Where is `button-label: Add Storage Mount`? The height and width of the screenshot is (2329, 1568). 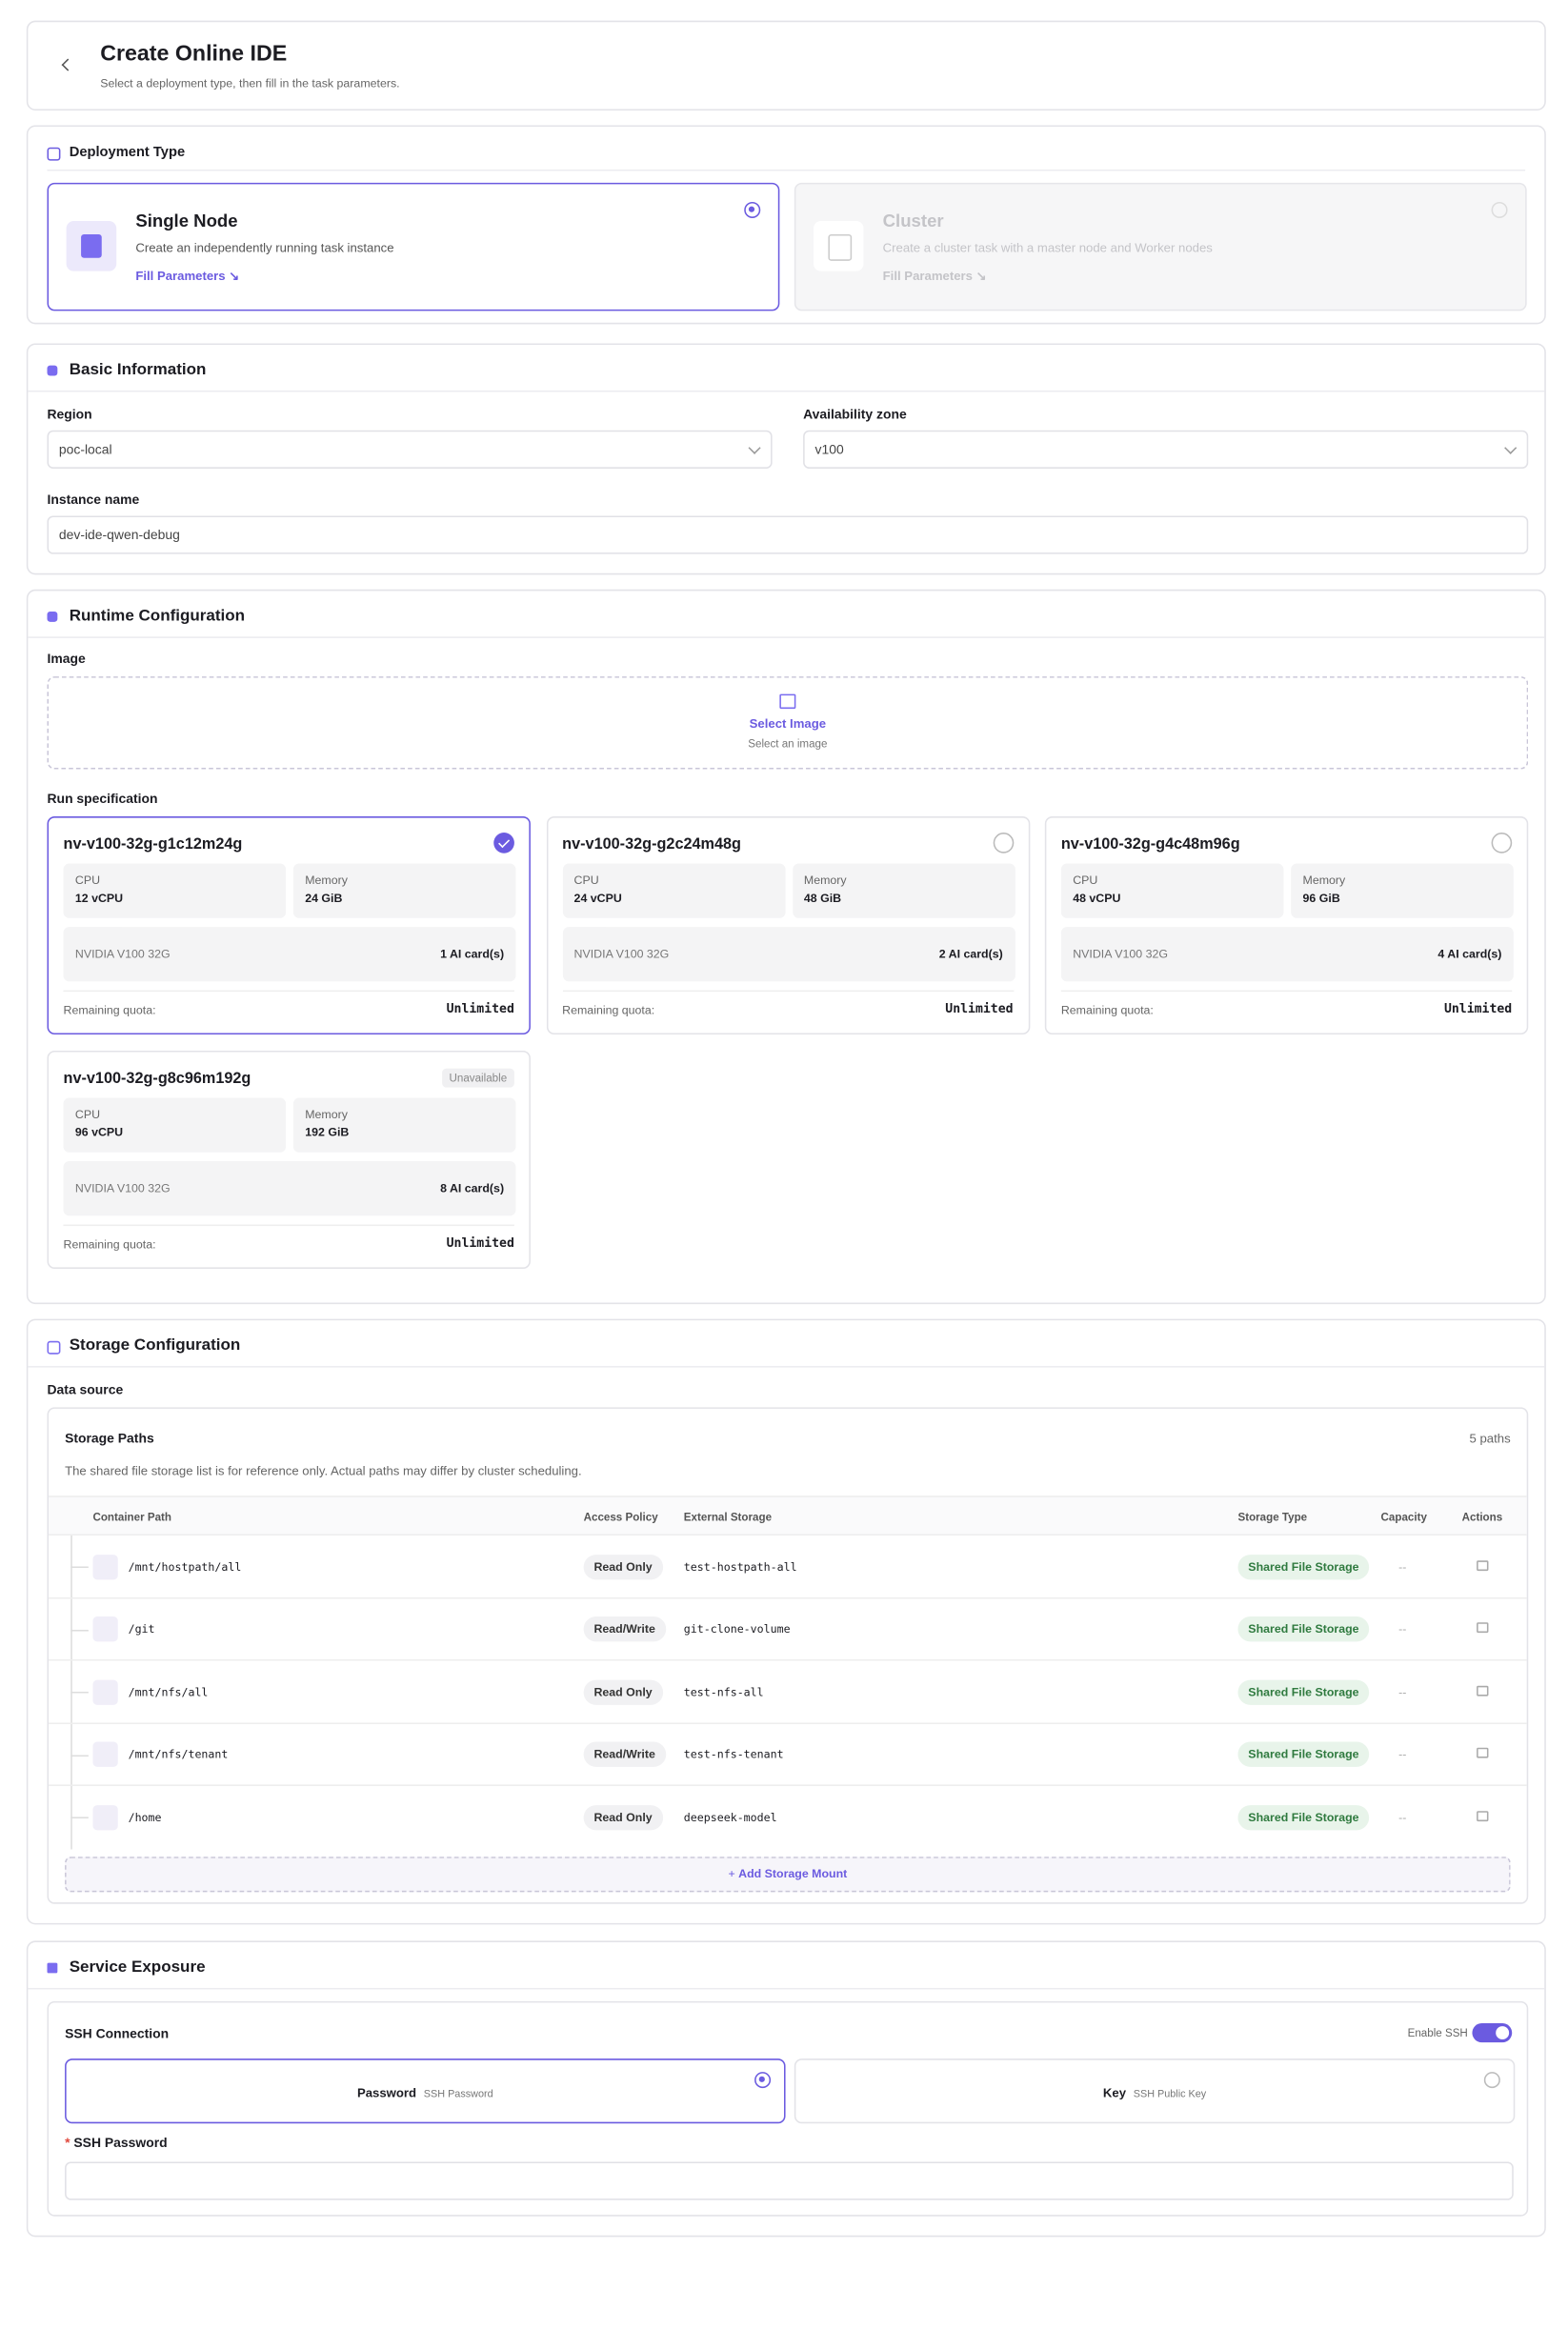 button-label: Add Storage Mount is located at coordinates (793, 1873).